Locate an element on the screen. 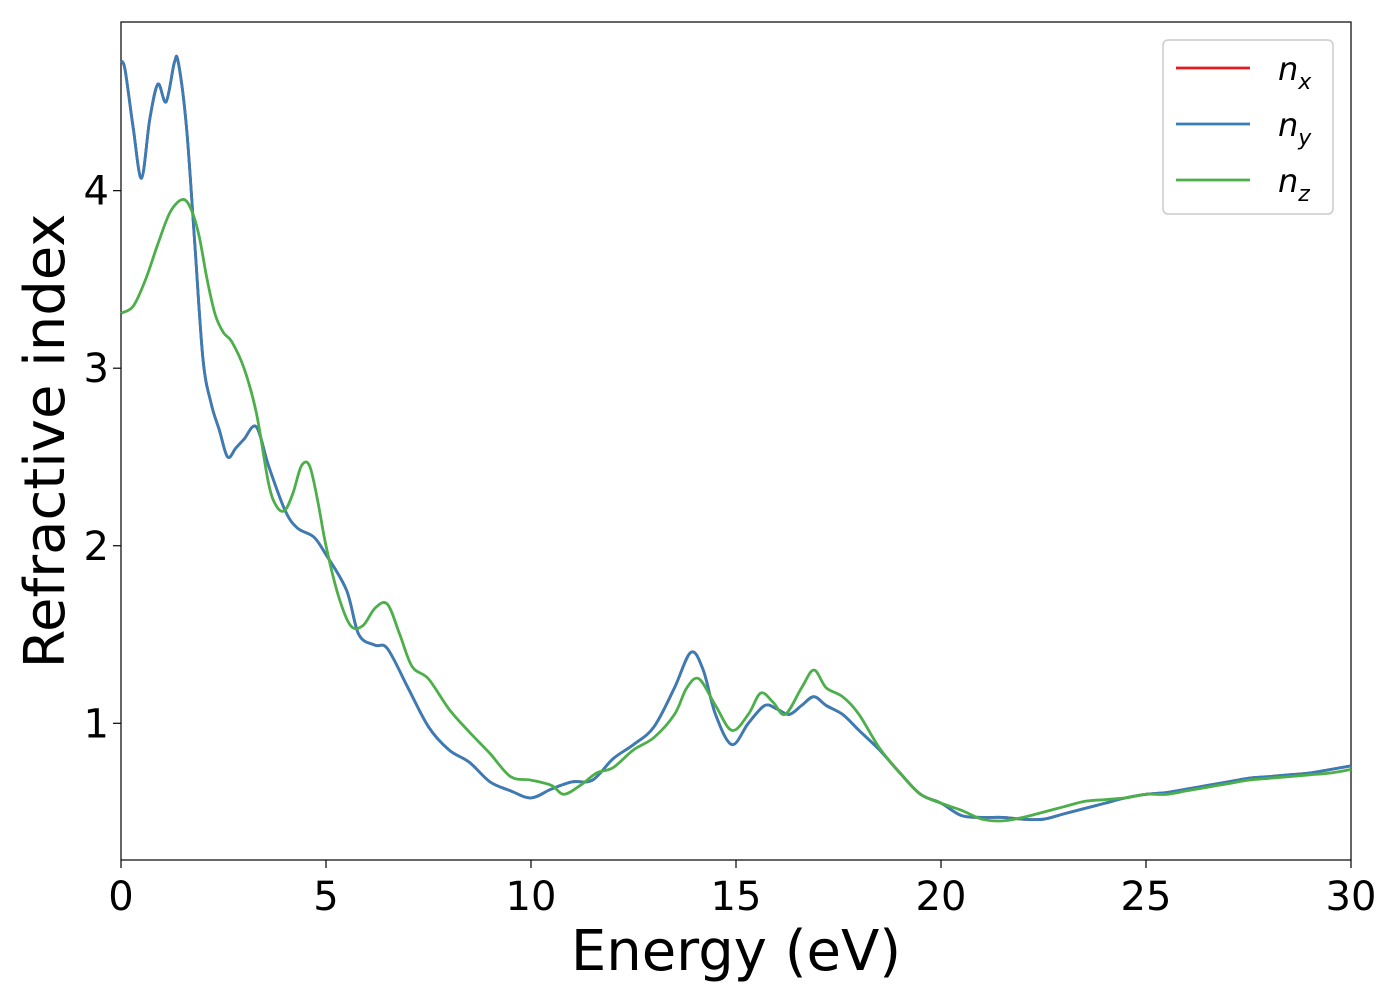 This screenshot has width=1400, height=1000. x-tick-label: 25 is located at coordinates (1146, 897).